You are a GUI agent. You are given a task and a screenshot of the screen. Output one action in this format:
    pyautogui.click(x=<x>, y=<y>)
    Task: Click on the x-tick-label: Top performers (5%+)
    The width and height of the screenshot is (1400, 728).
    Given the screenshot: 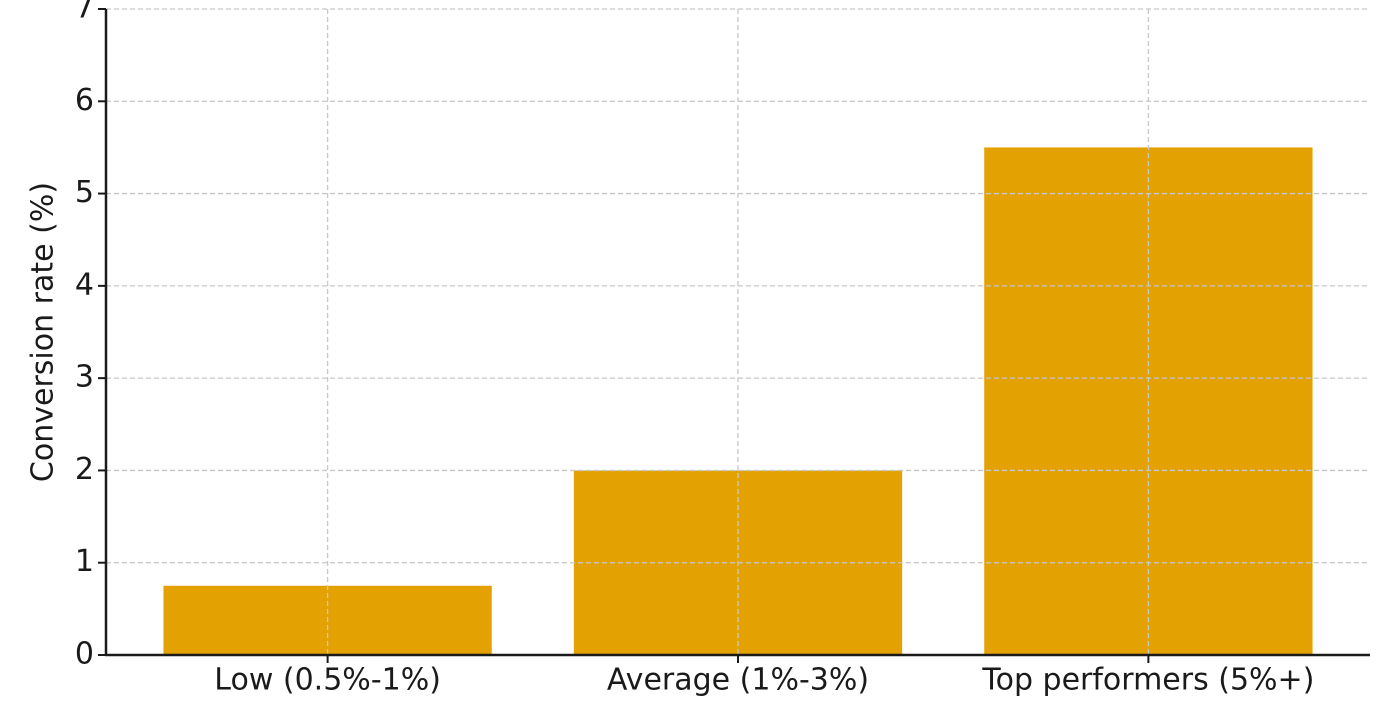 What is the action you would take?
    pyautogui.click(x=1147, y=680)
    